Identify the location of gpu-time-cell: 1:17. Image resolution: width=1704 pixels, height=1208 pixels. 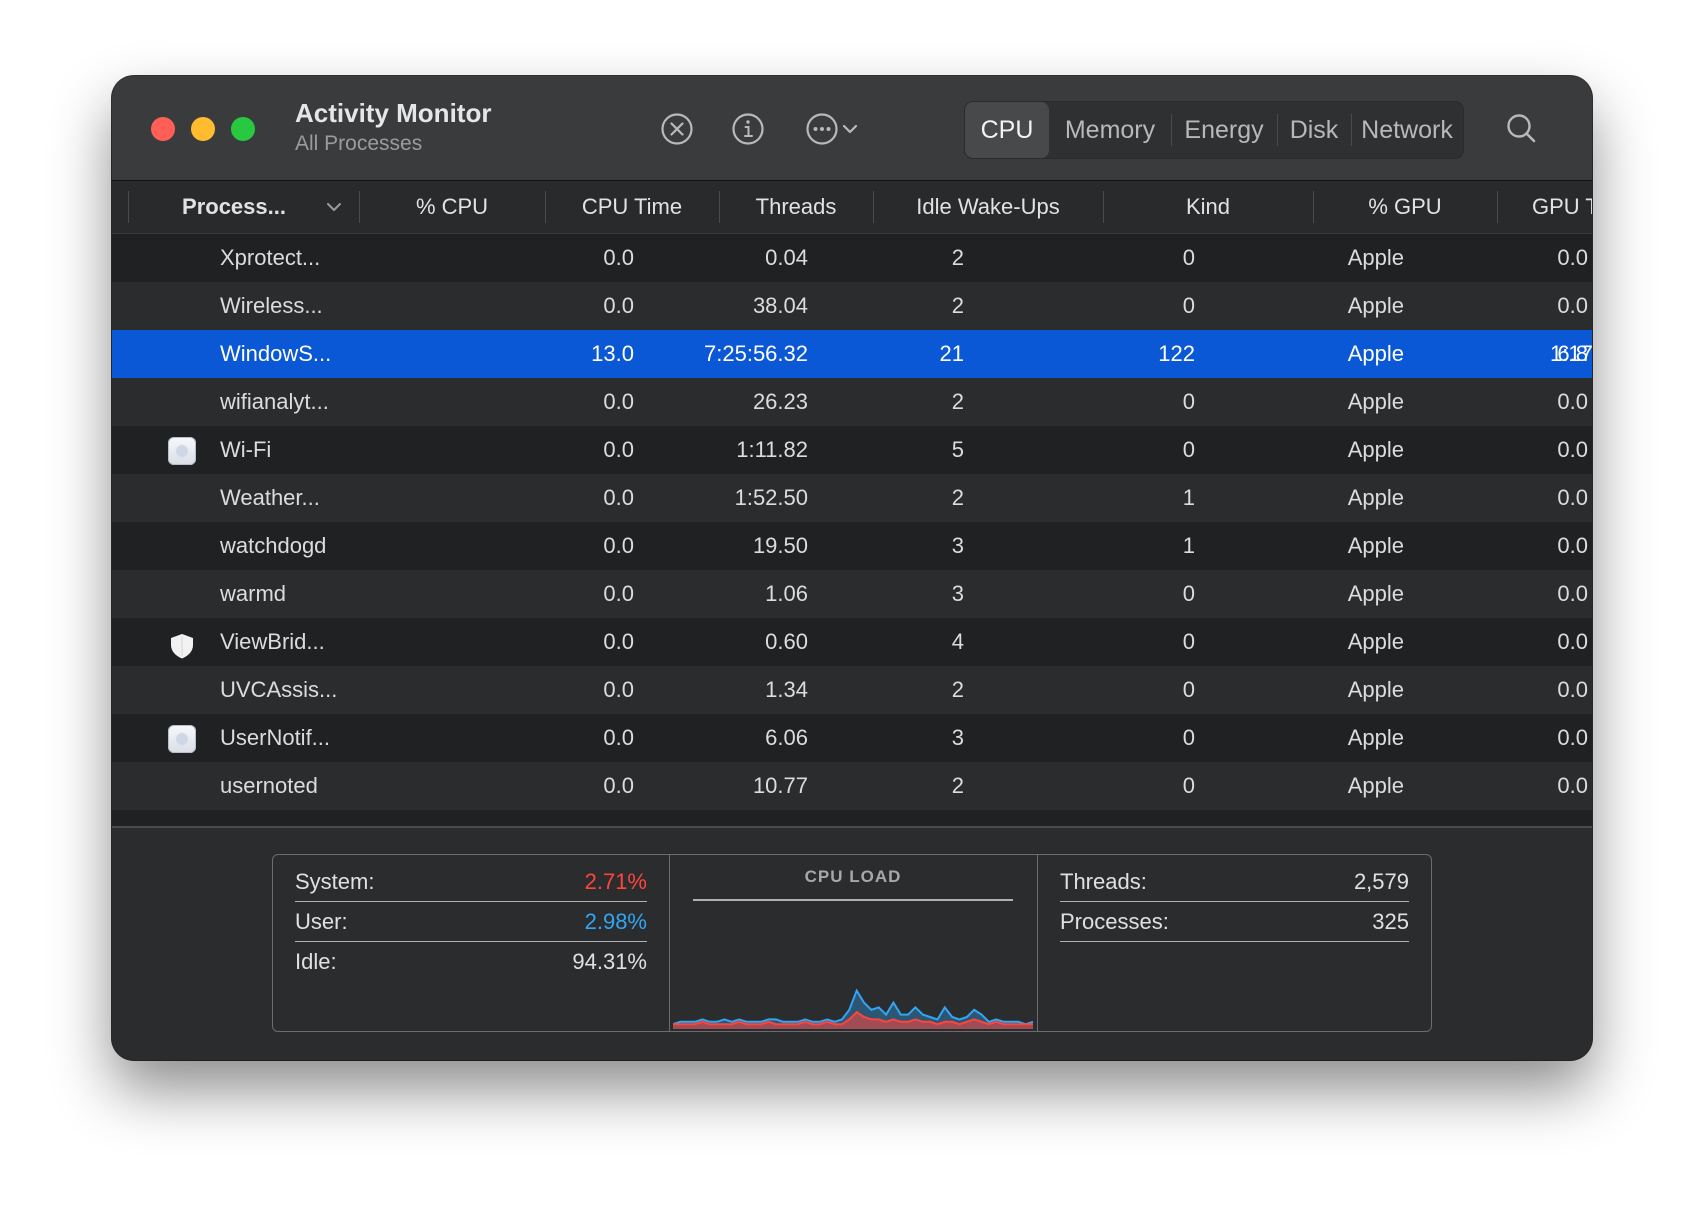
(1571, 353).